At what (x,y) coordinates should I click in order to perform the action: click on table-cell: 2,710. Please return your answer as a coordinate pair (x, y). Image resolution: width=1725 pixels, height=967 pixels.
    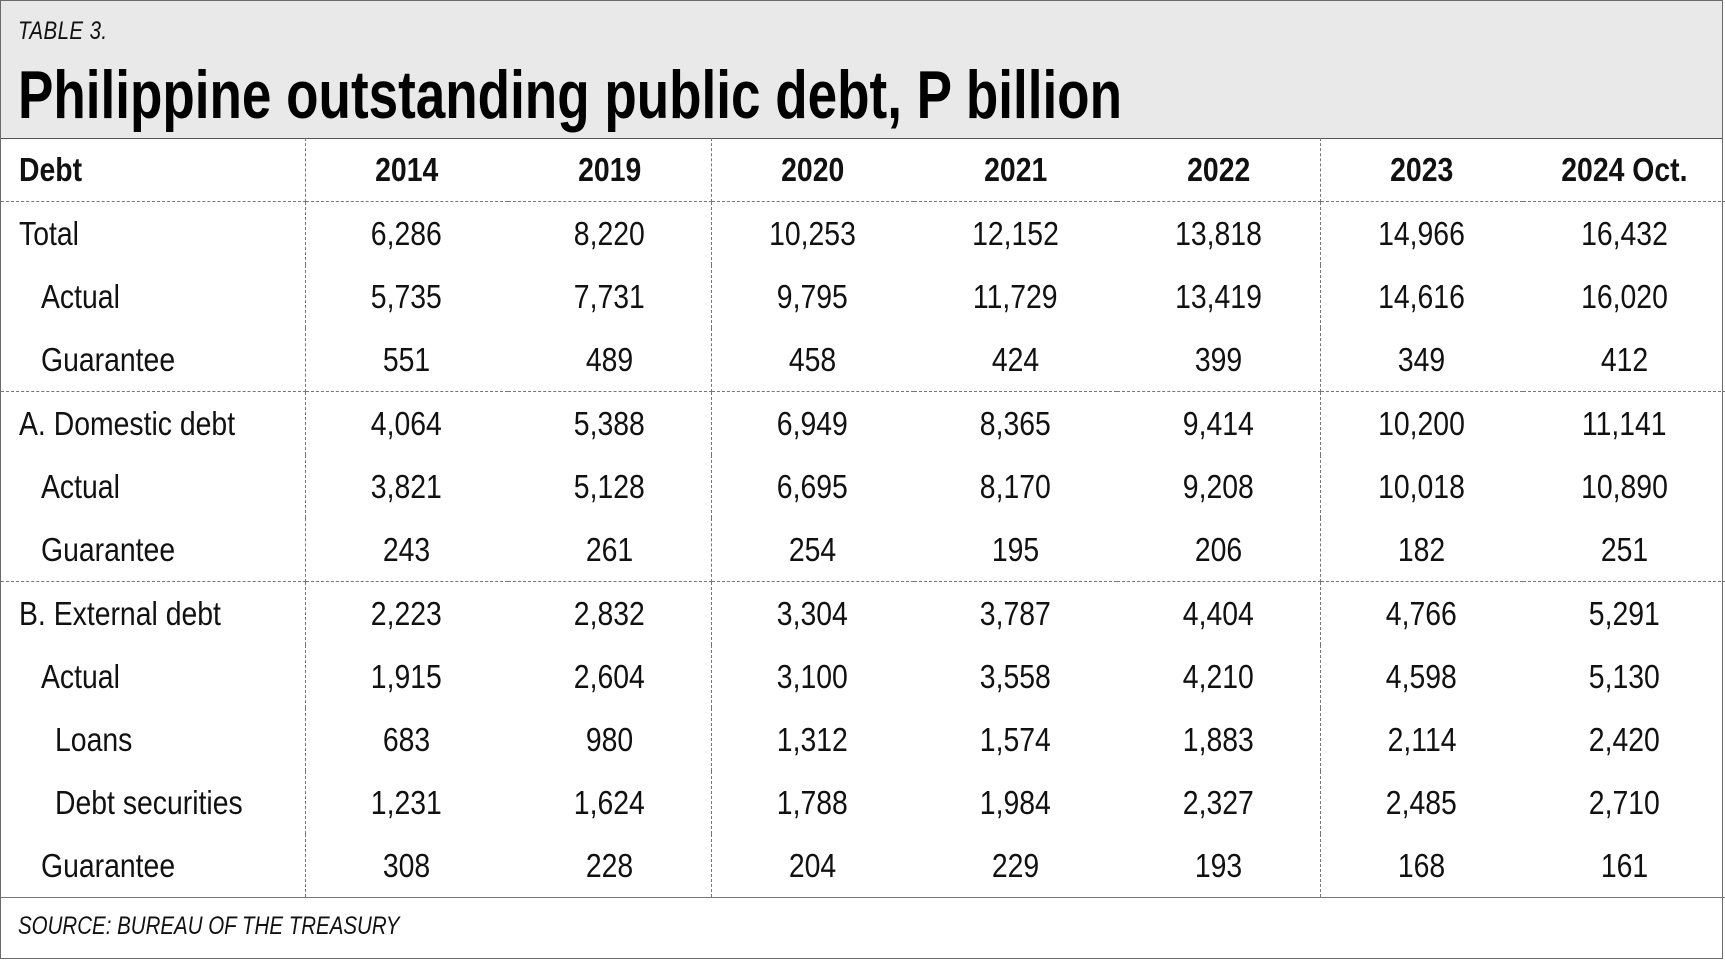
    Looking at the image, I should click on (1624, 802).